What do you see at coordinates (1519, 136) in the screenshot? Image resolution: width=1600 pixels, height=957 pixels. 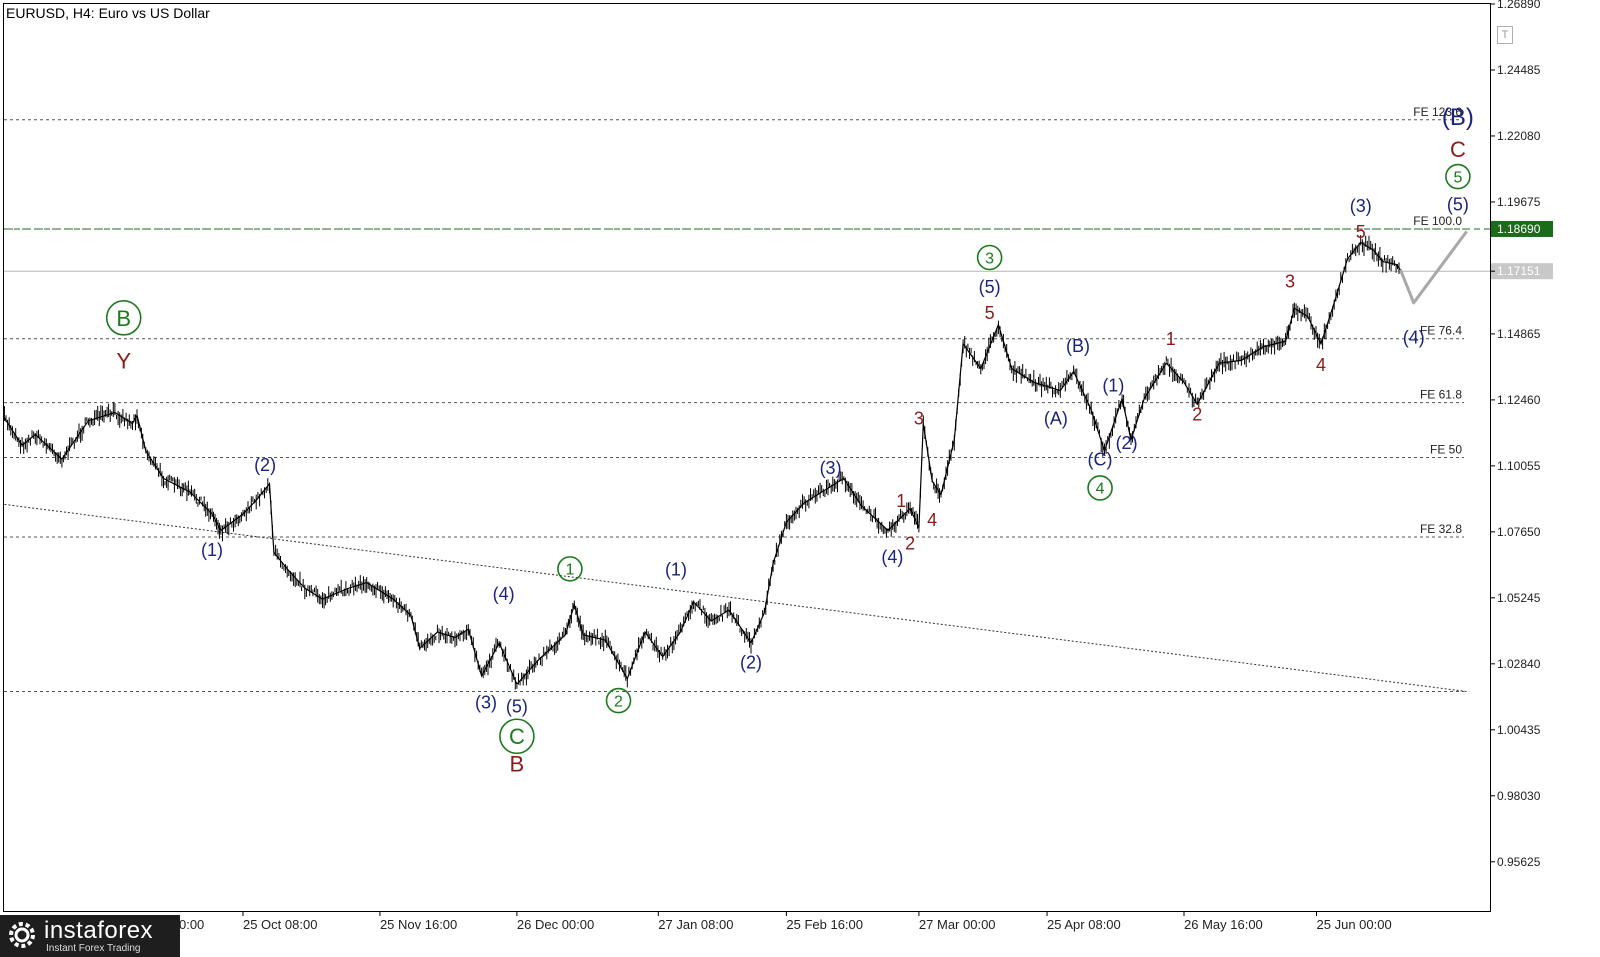 I see `y-tick-label: 1.22080` at bounding box center [1519, 136].